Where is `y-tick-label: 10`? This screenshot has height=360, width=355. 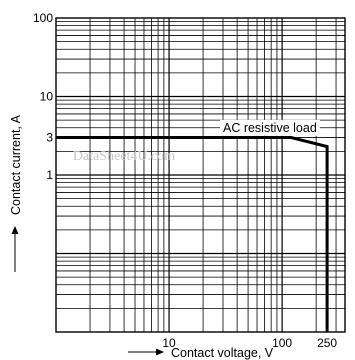 y-tick-label: 10 is located at coordinates (47, 97).